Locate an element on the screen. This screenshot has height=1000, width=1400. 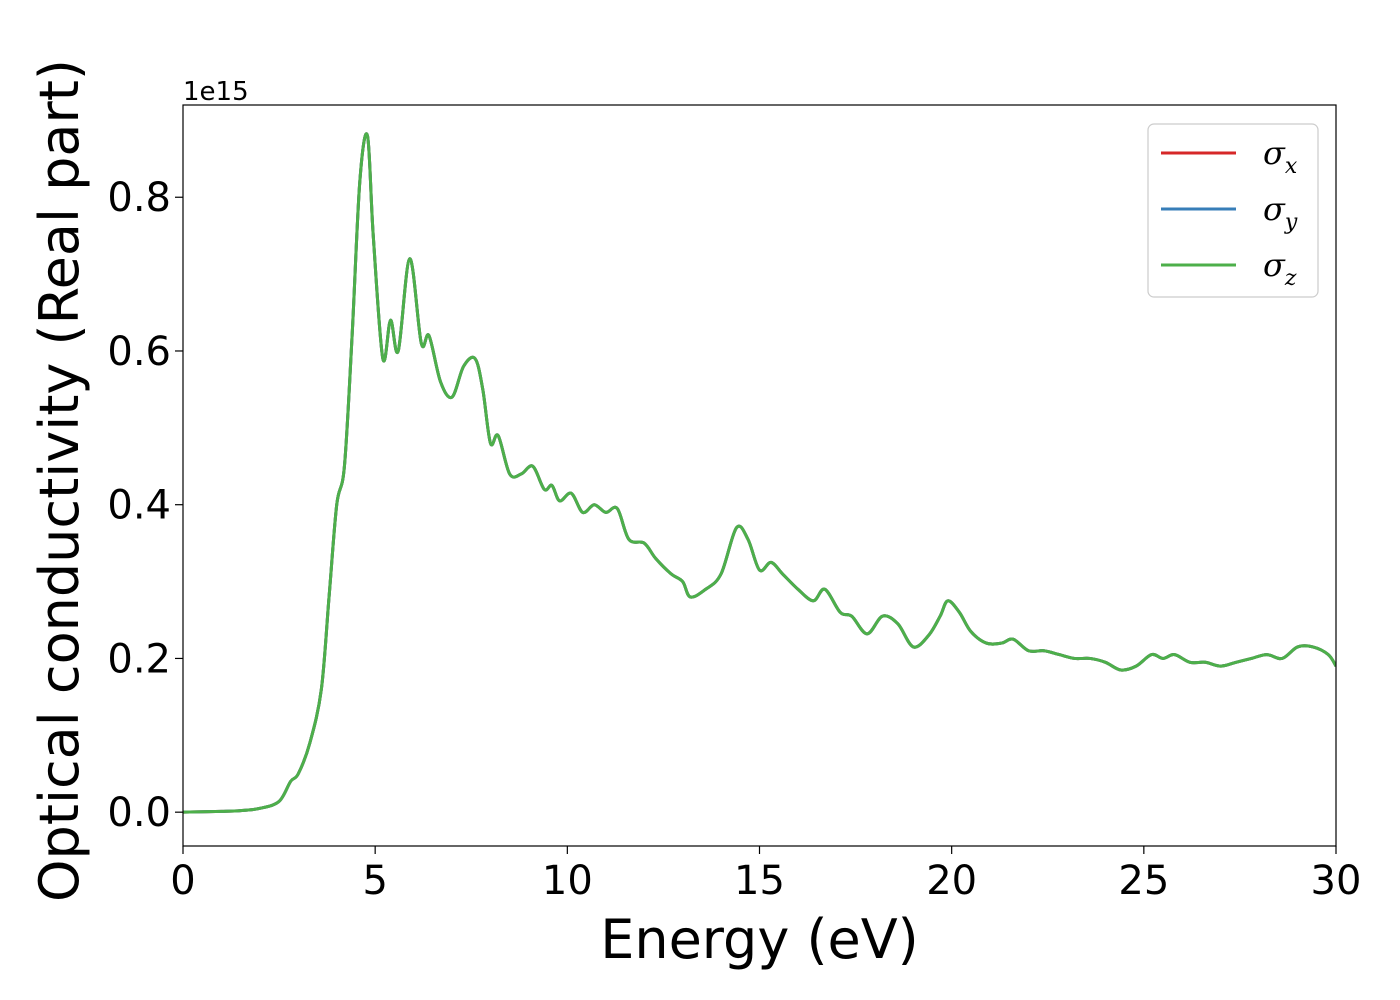
x-tick-label: 10 is located at coordinates (567, 881).